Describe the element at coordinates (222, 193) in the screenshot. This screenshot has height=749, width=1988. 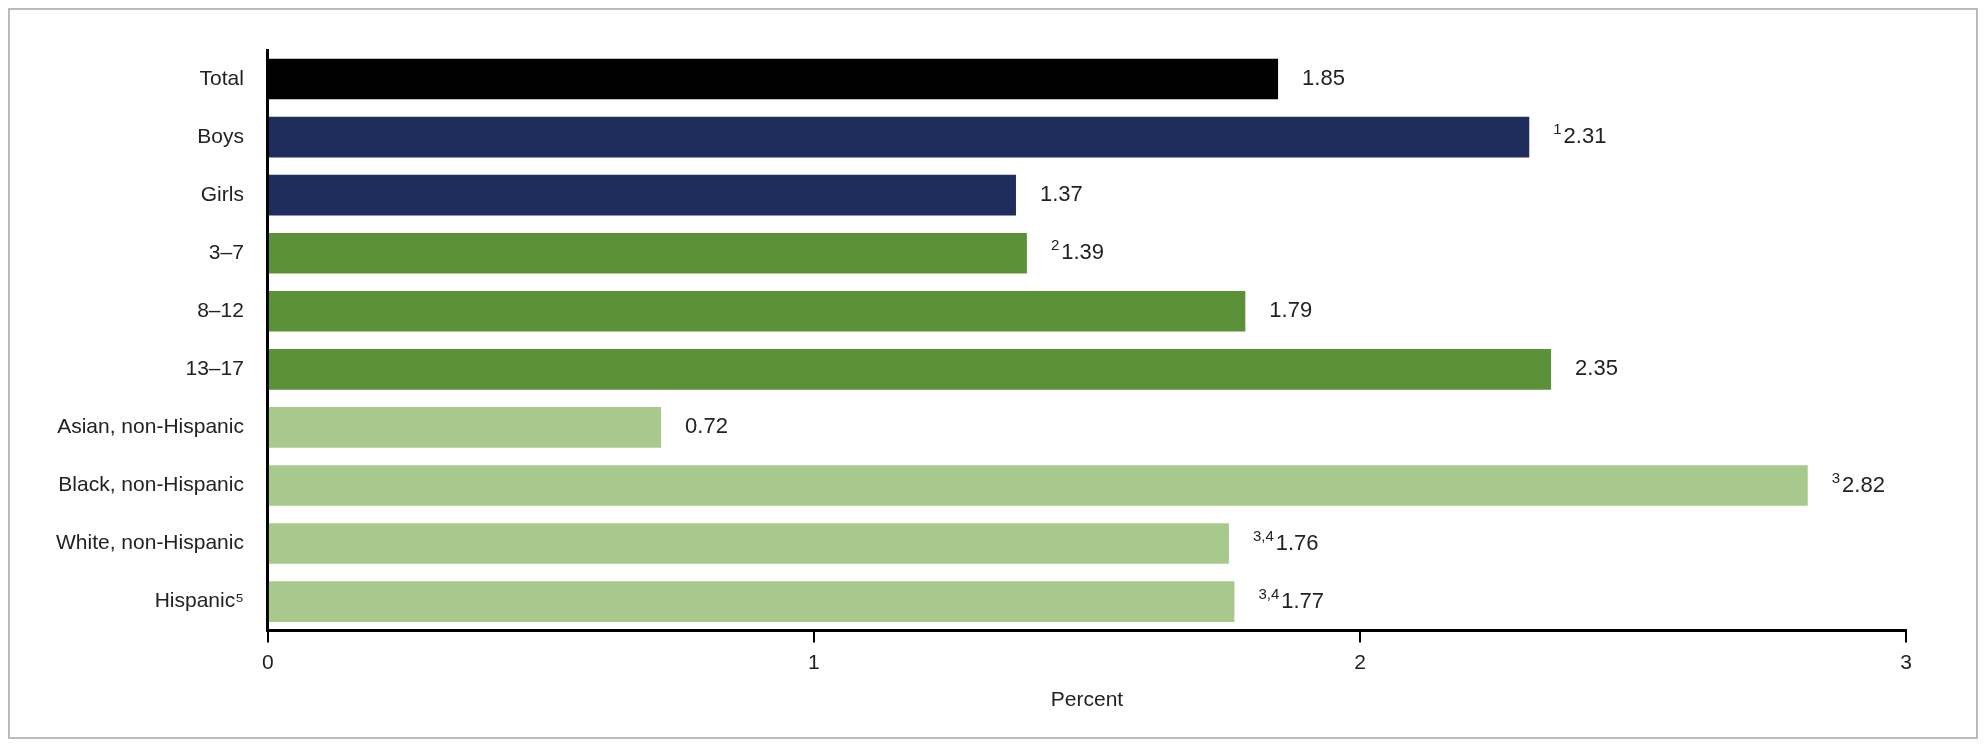
I see `y-tick-label: Girls` at that location.